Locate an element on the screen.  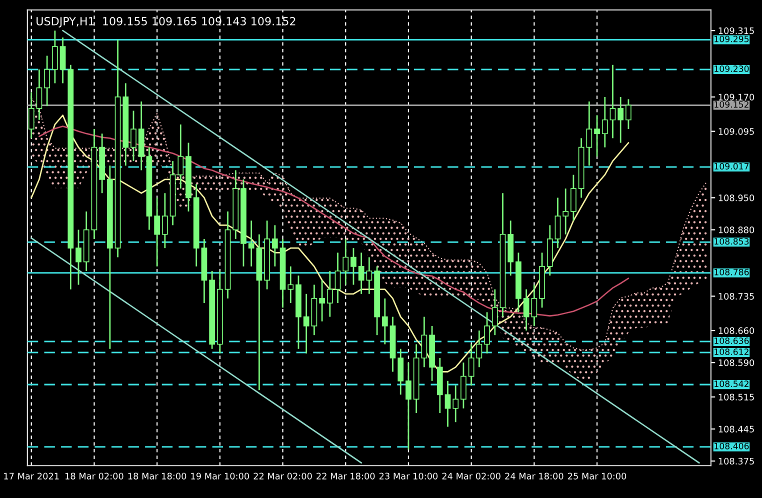
text: USDJPY,H1 109.155 109.165 109.143 109.152 is located at coordinates (166, 22).